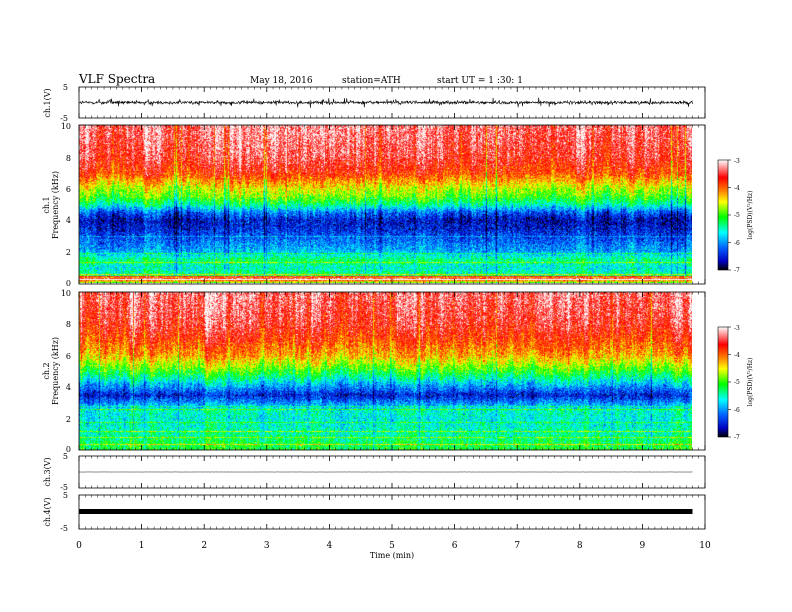 The height and width of the screenshot is (612, 792). I want to click on ch1-spec-ytick: 2, so click(68, 252).